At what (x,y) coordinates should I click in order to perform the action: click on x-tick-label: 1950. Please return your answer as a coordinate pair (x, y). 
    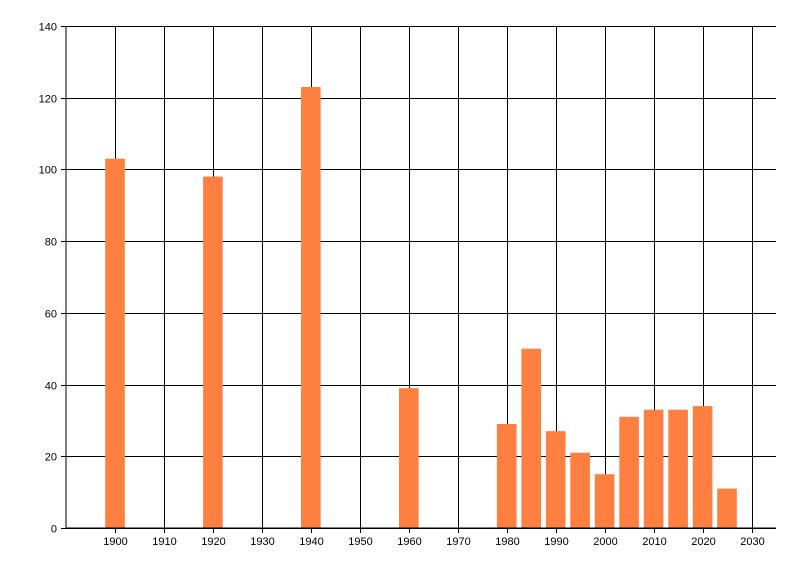
    Looking at the image, I should click on (360, 542).